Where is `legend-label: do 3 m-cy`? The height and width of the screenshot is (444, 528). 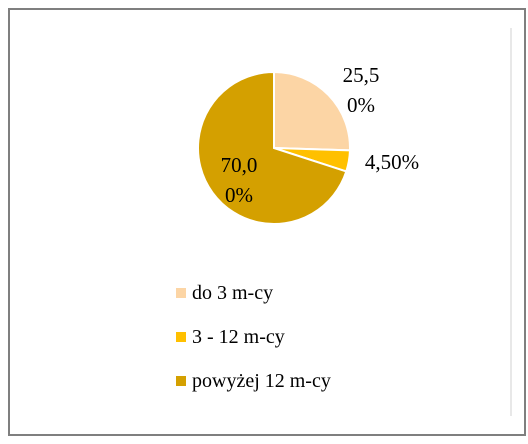
legend-label: do 3 m-cy is located at coordinates (233, 292).